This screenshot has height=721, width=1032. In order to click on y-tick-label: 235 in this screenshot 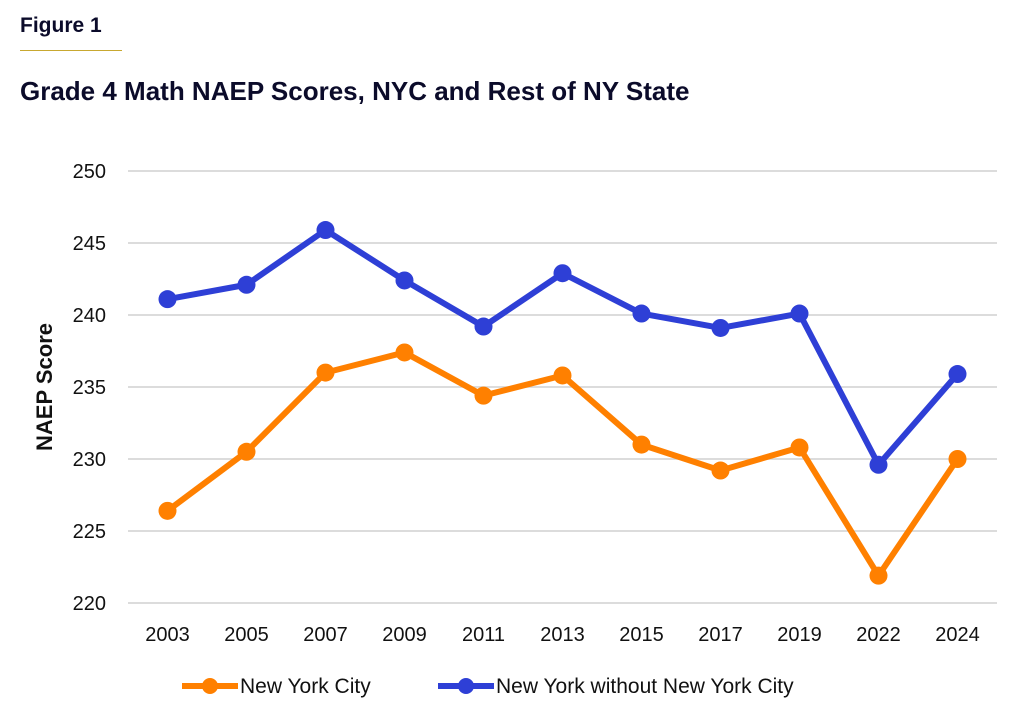, I will do `click(89, 388)`.